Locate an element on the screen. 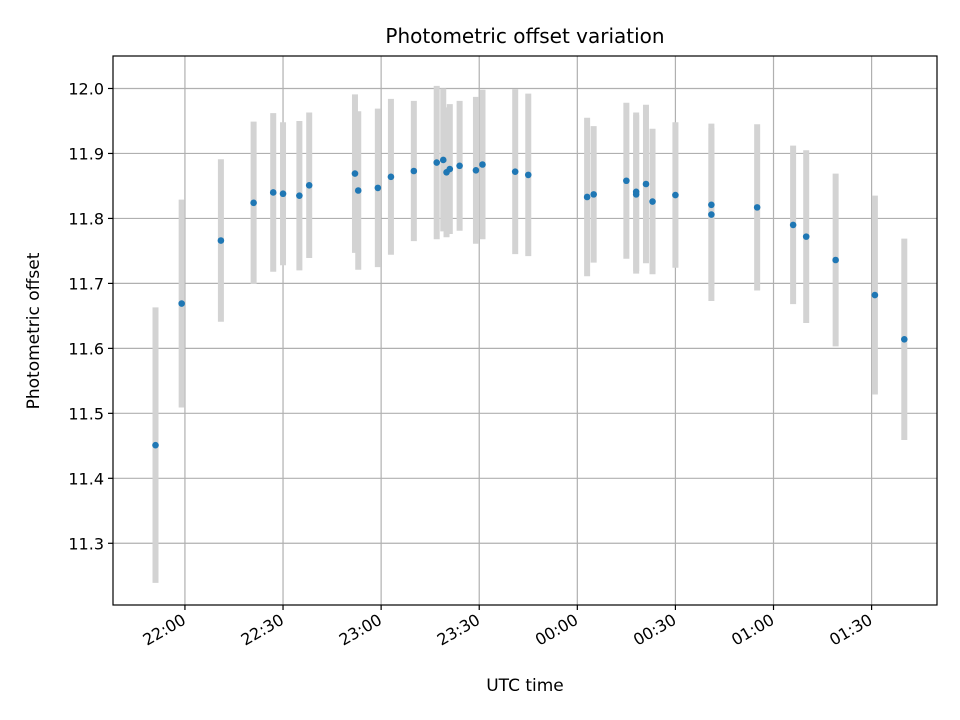 The height and width of the screenshot is (720, 960). x-axis-label: UTC time is located at coordinates (525, 686).